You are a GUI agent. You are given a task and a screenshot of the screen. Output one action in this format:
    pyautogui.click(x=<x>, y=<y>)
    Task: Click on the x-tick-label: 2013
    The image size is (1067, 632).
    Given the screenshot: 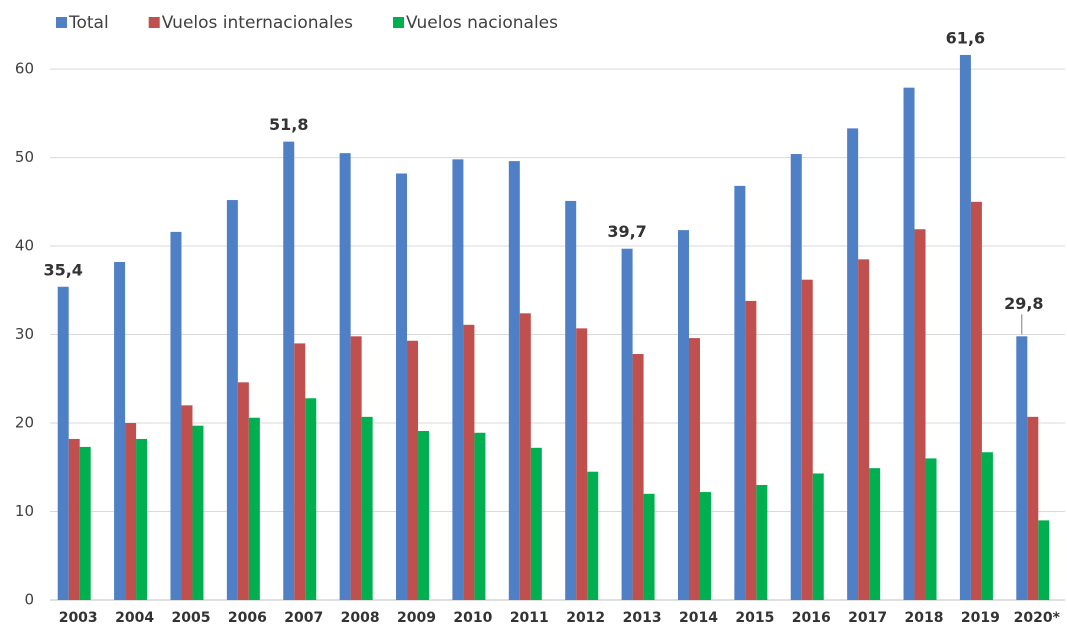 What is the action you would take?
    pyautogui.click(x=642, y=618)
    